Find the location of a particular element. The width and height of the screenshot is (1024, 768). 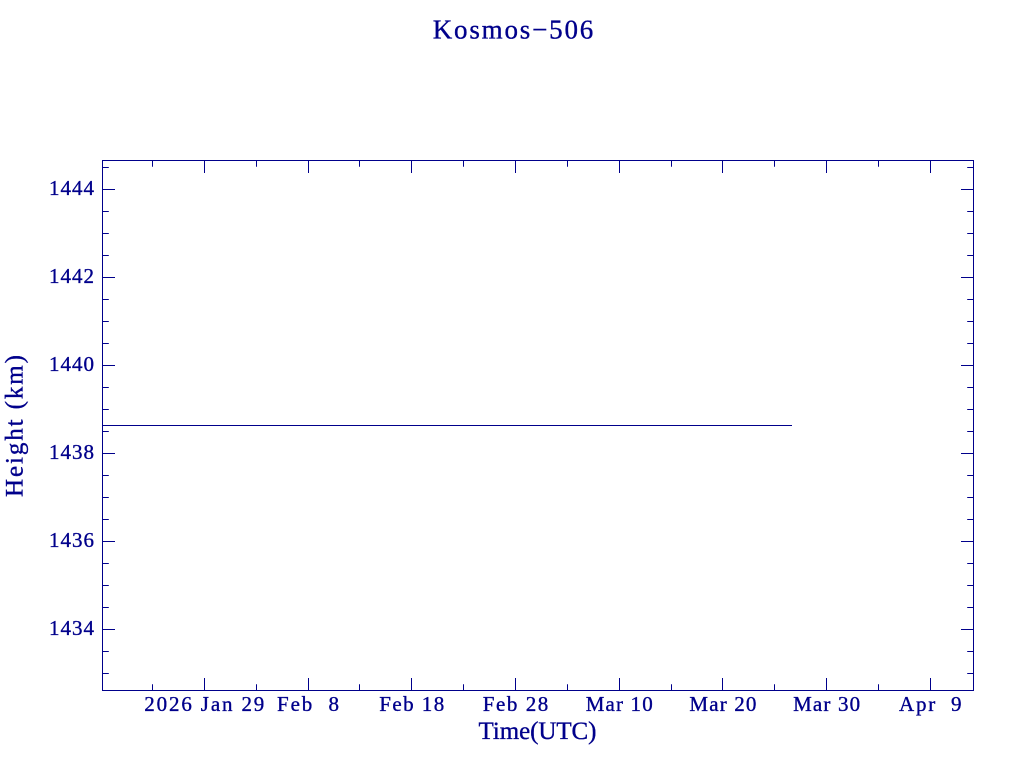

svg-text: Apr 9 is located at coordinates (930, 704).